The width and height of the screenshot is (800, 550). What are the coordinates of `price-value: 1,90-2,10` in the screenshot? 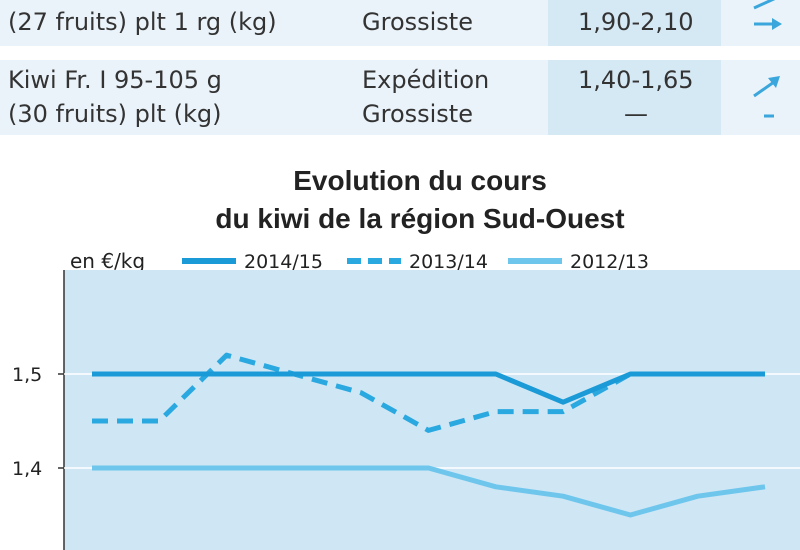 It's located at (636, 22).